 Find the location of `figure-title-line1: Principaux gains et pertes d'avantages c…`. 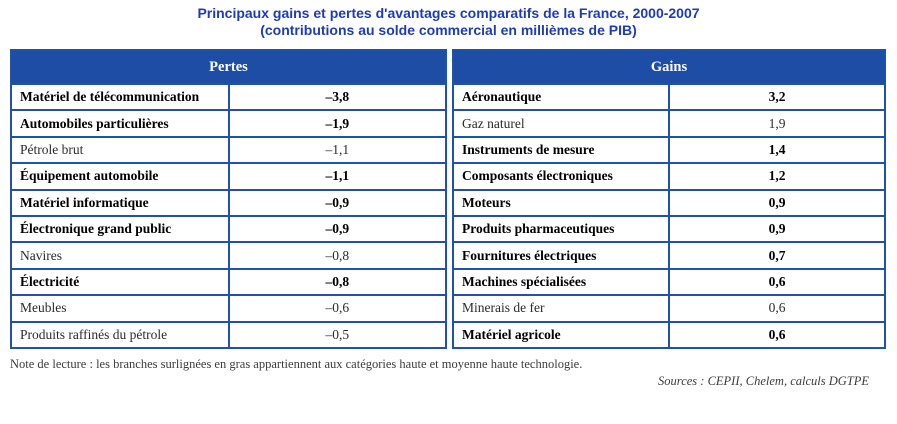

figure-title-line1: Principaux gains et pertes d'avantages c… is located at coordinates (448, 13).